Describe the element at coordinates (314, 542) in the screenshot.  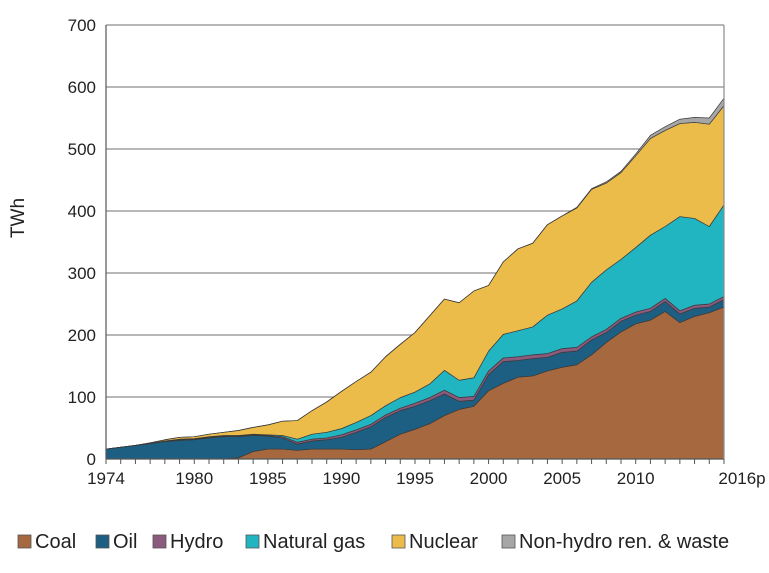
I see `legend-label: Natural gas` at that location.